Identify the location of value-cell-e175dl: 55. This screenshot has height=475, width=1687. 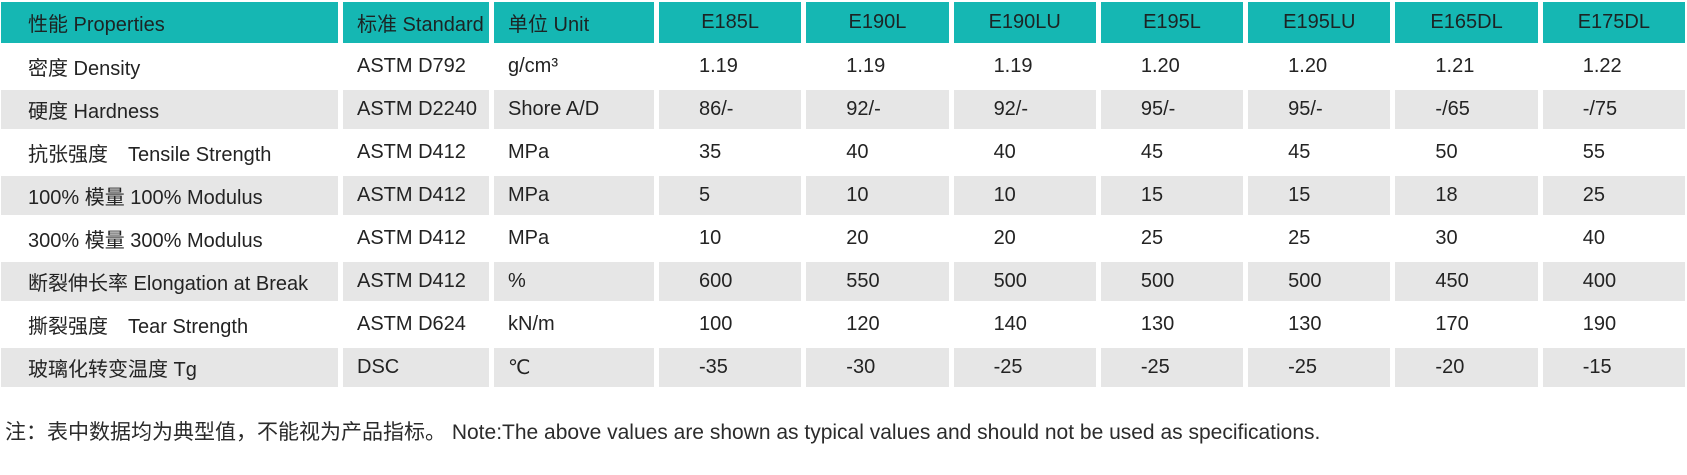
(1613, 152).